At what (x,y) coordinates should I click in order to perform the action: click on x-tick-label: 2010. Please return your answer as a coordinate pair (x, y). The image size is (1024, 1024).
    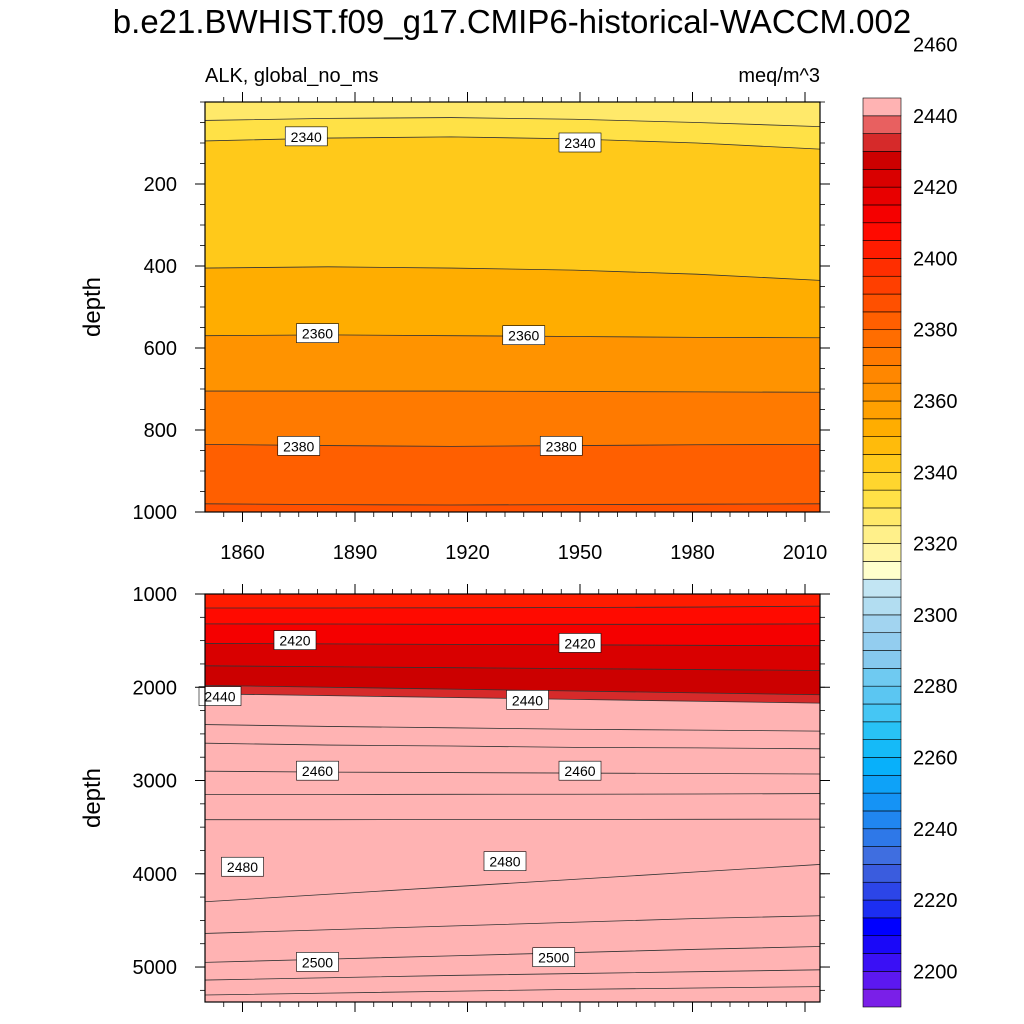
    Looking at the image, I should click on (805, 553).